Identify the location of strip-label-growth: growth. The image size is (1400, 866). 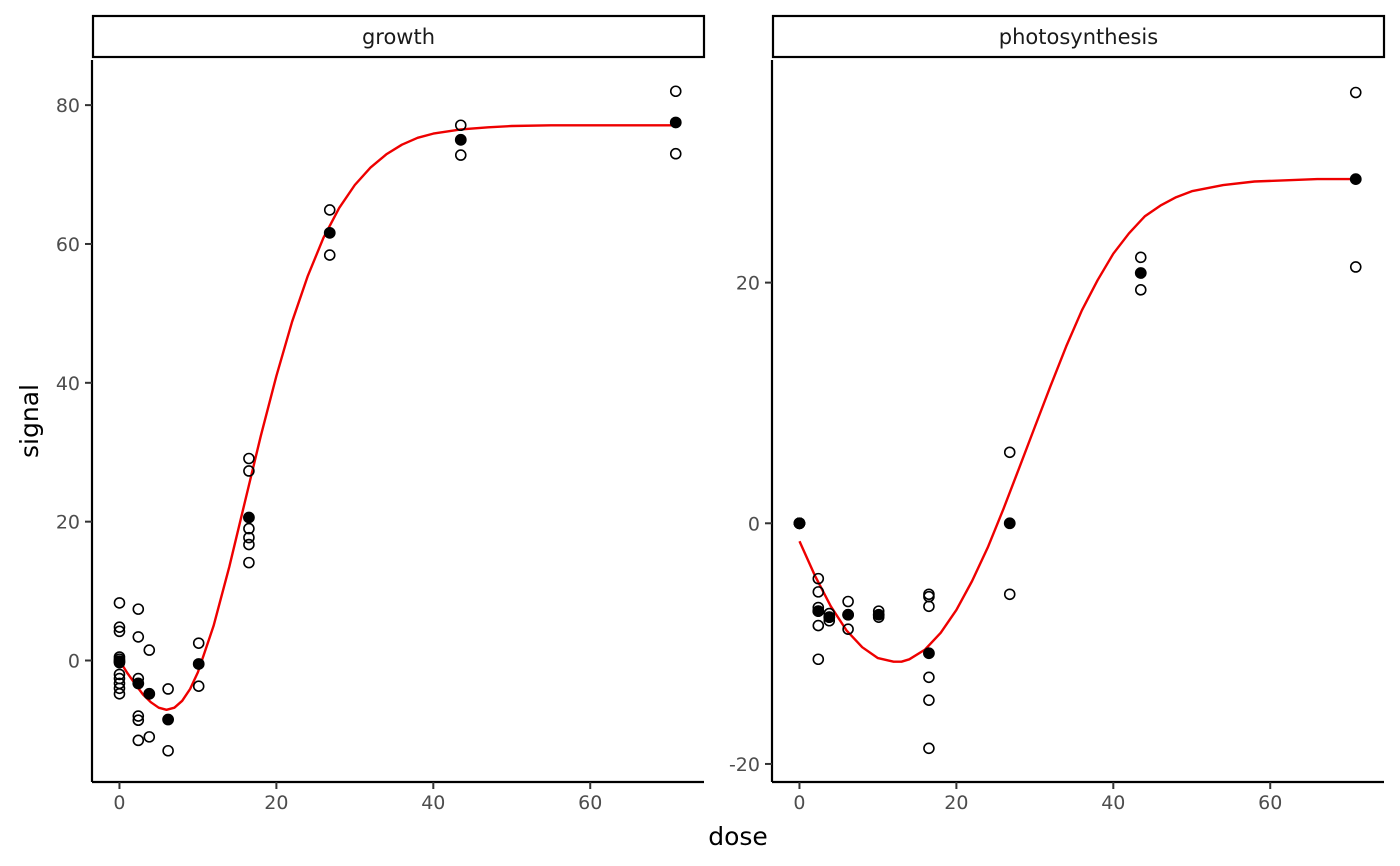
(398, 37).